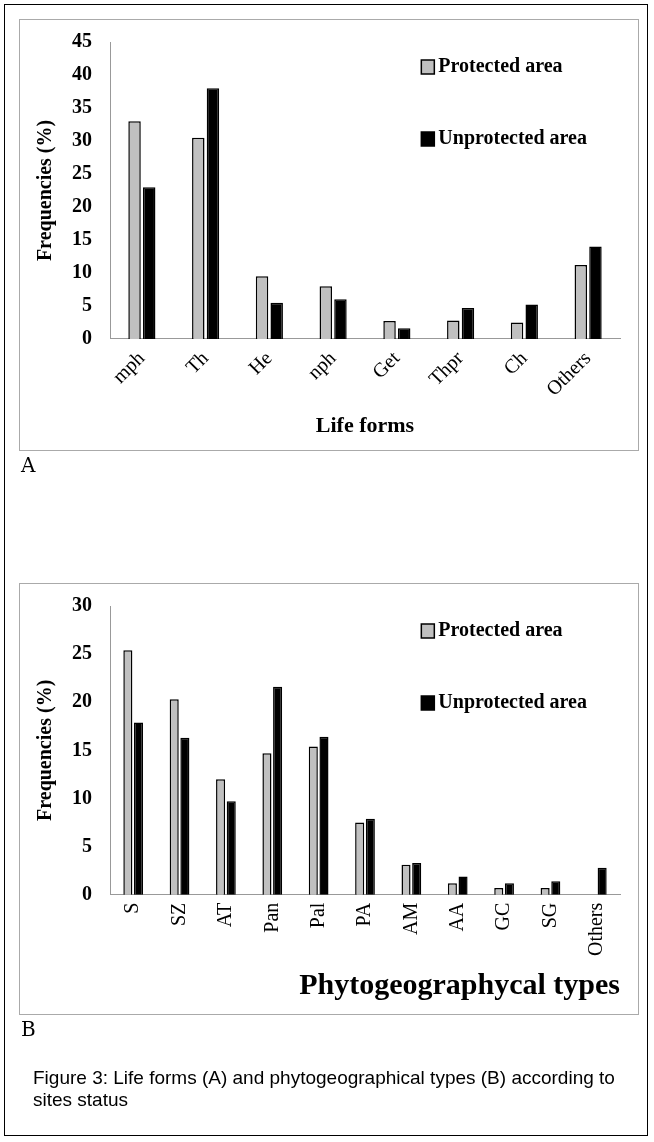  Describe the element at coordinates (28, 1029) in the screenshot. I see `text: B` at that location.